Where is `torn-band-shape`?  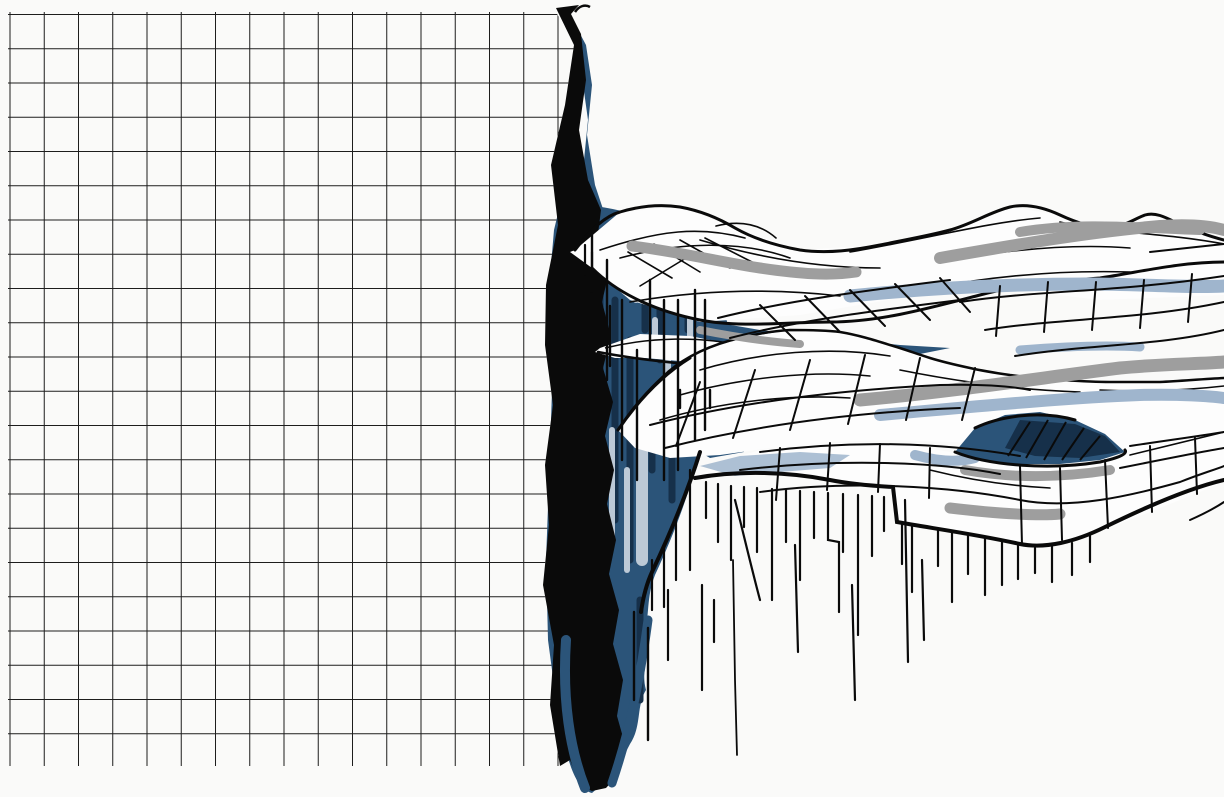 torn-band-shape is located at coordinates (584, 398).